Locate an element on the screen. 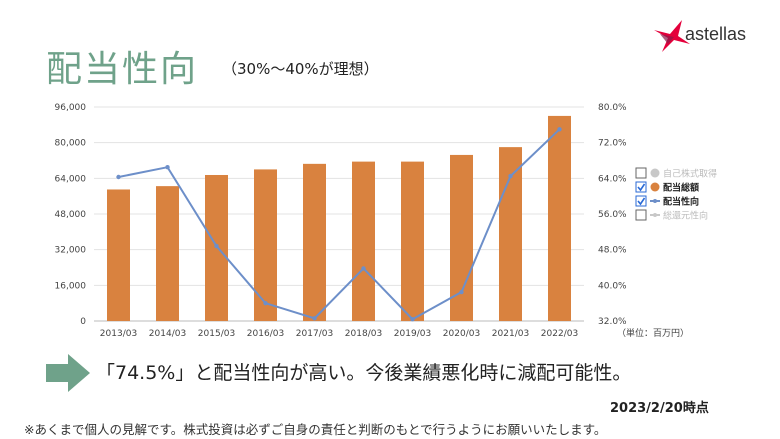 The height and width of the screenshot is (439, 780). y-right-tick-label: 40.0% is located at coordinates (612, 286).